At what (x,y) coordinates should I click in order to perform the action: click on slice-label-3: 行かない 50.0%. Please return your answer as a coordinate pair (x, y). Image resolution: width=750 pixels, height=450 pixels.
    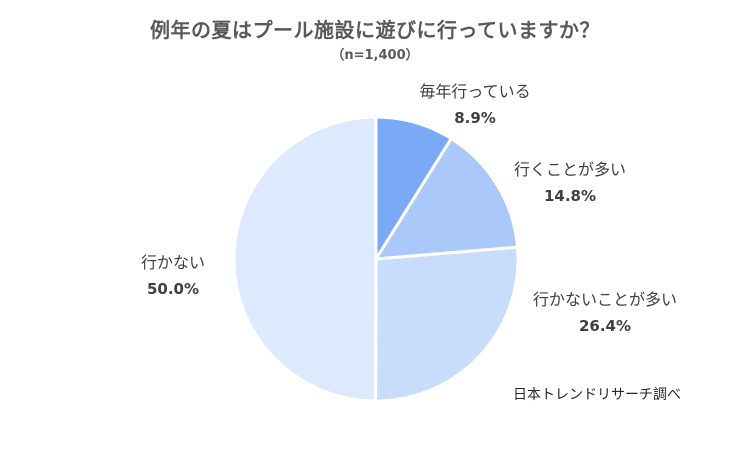
    Looking at the image, I should click on (173, 276).